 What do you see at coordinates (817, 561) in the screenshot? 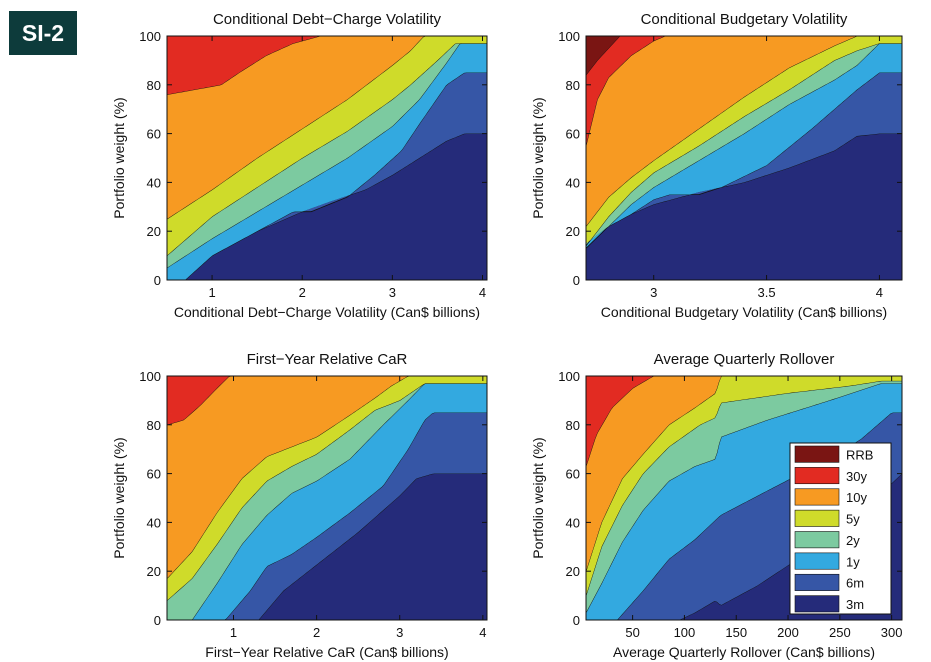
I see `legend-swatch-1y` at bounding box center [817, 561].